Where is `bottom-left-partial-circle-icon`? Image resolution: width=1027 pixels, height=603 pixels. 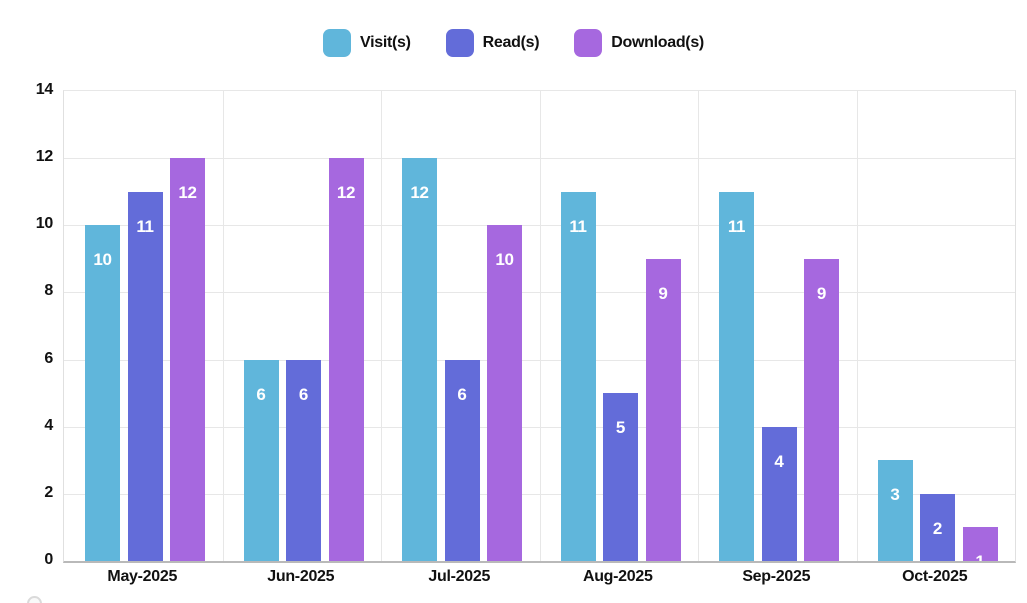
bottom-left-partial-circle-icon is located at coordinates (34, 599).